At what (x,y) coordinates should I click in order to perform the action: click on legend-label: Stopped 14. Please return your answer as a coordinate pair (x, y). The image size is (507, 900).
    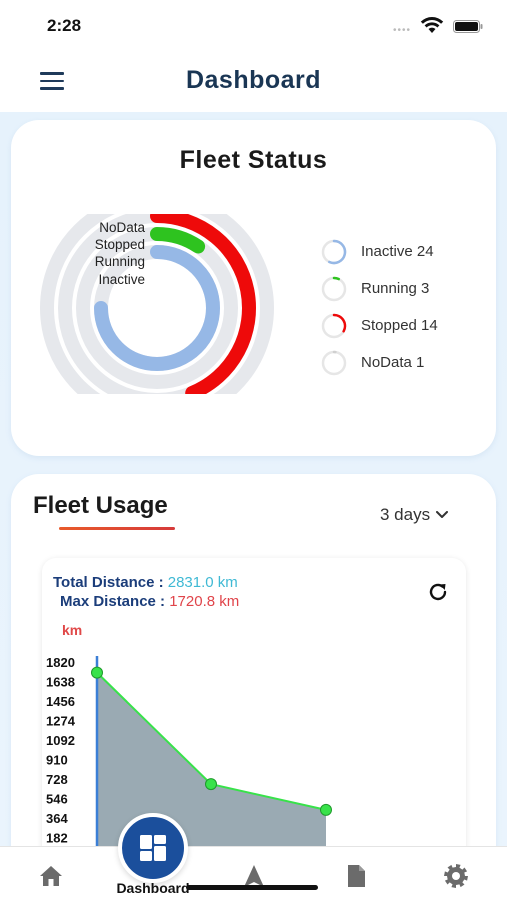
    Looking at the image, I should click on (399, 325).